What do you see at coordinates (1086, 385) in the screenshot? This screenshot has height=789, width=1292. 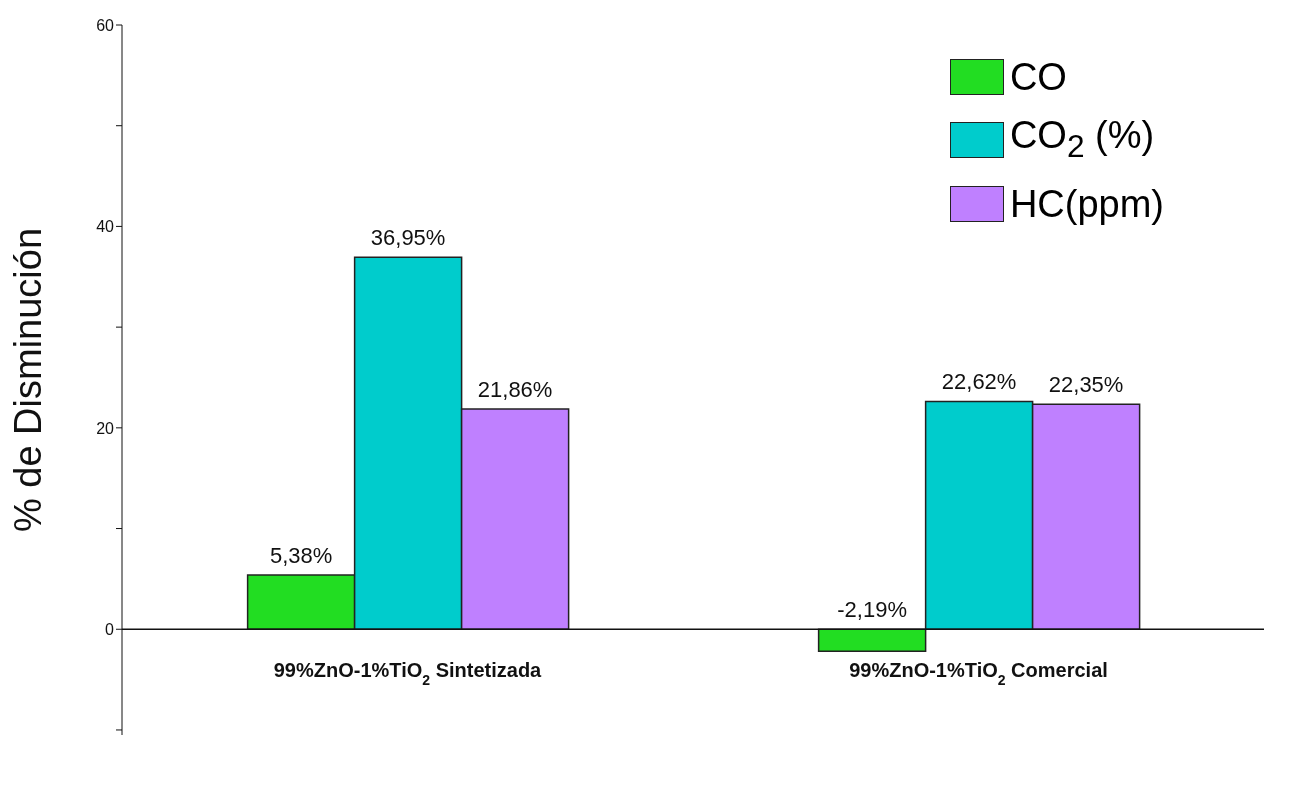 I see `data-label: 22,35%` at bounding box center [1086, 385].